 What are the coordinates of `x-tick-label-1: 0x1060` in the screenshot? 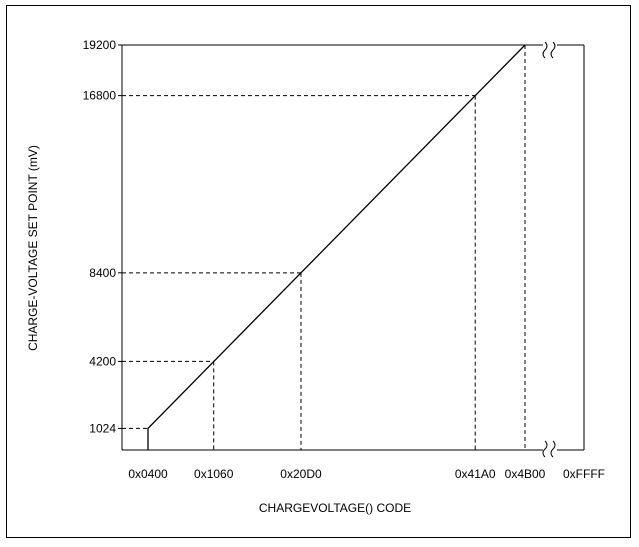 It's located at (214, 474).